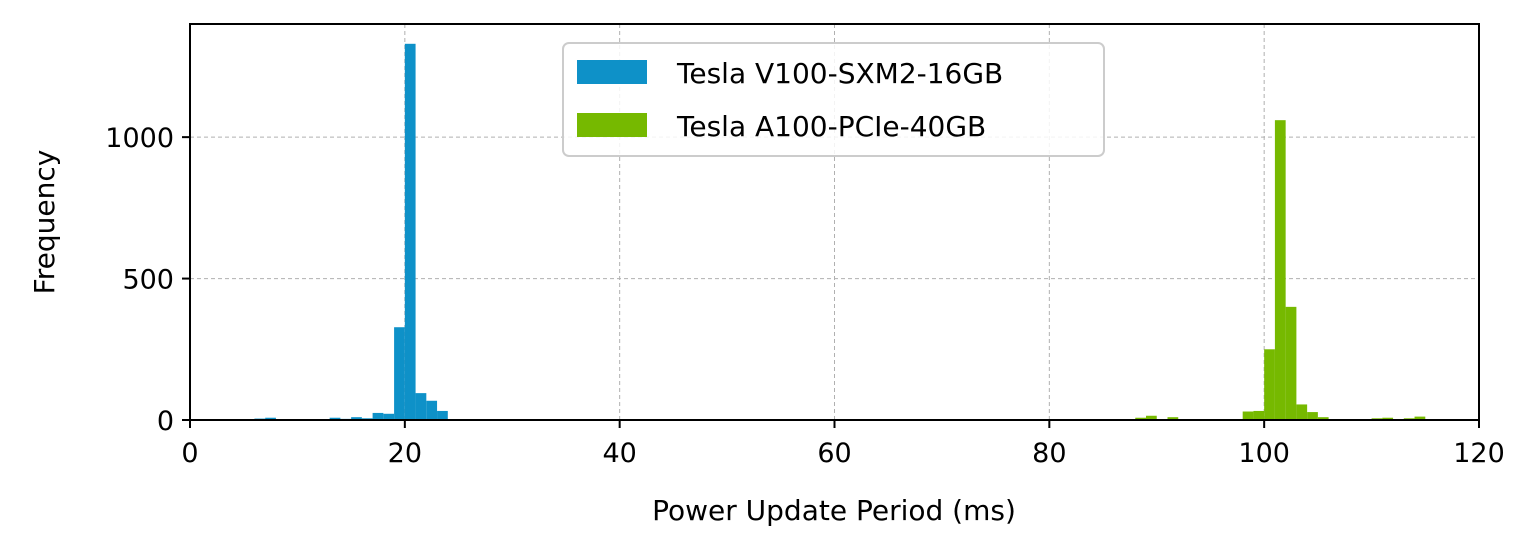 This screenshot has width=1538, height=552. I want to click on x-axis-ticks: 0 20 40 60 80 100 120, so click(843, 444).